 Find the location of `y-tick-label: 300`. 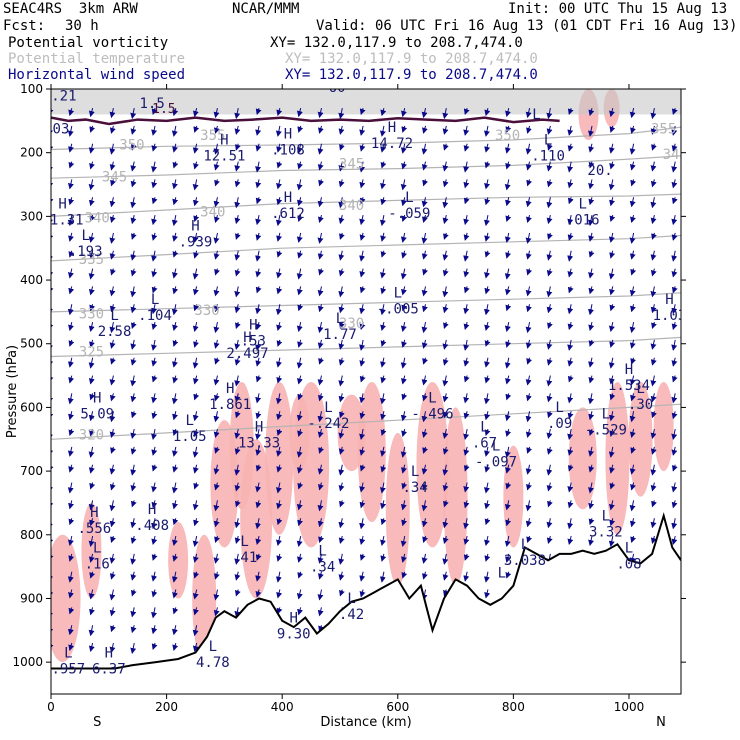

y-tick-label: 300 is located at coordinates (31, 216).